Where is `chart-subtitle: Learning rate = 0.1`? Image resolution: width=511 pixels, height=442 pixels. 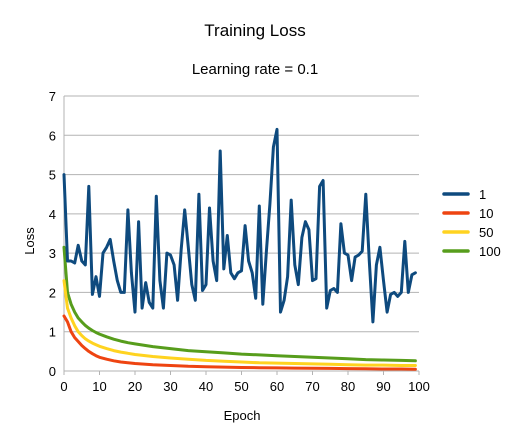 chart-subtitle: Learning rate = 0.1 is located at coordinates (255, 69).